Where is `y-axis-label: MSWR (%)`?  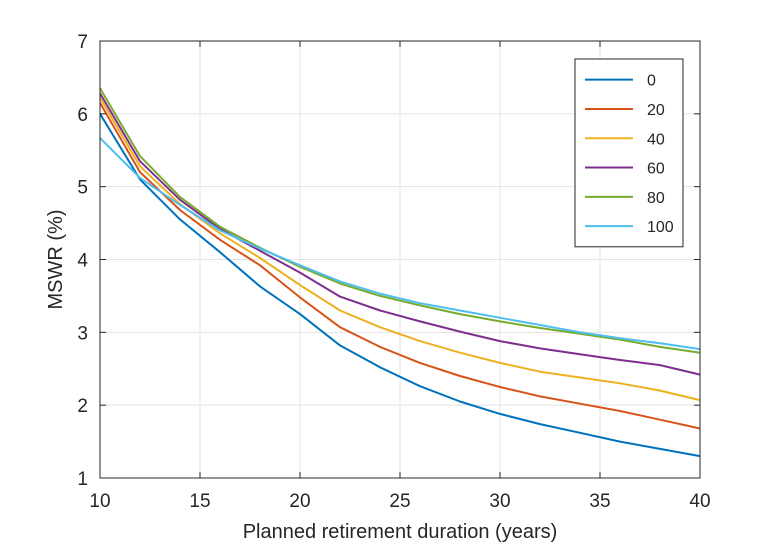 y-axis-label: MSWR (%) is located at coordinates (56, 260).